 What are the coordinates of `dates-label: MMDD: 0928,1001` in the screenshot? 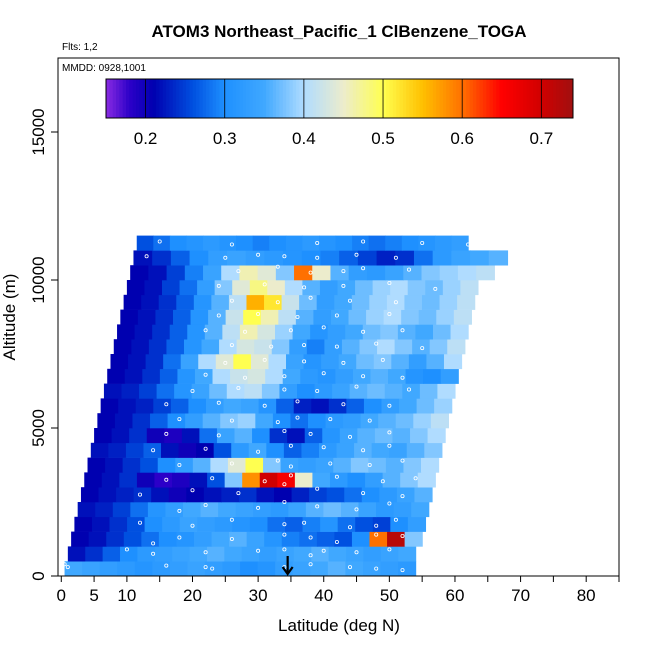 It's located at (104, 68).